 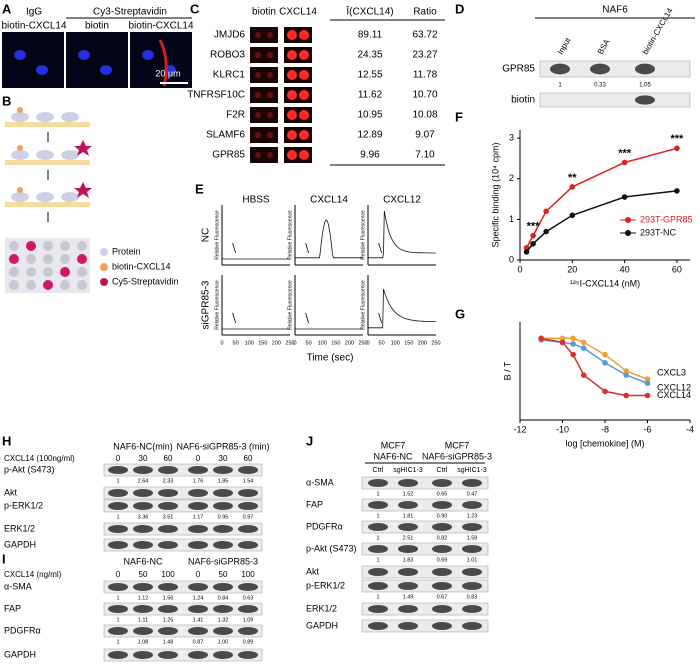 I want to click on row-label: siGPR85-3, so click(x=206, y=304).